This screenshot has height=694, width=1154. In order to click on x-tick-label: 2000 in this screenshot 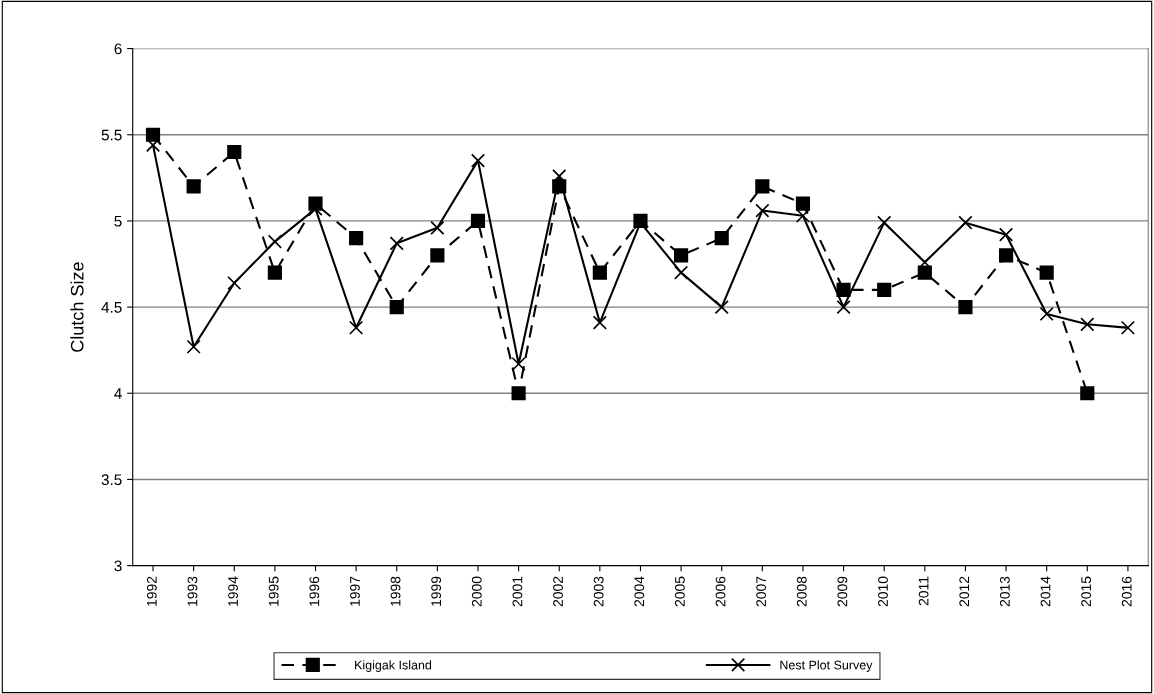, I will do `click(476, 591)`.